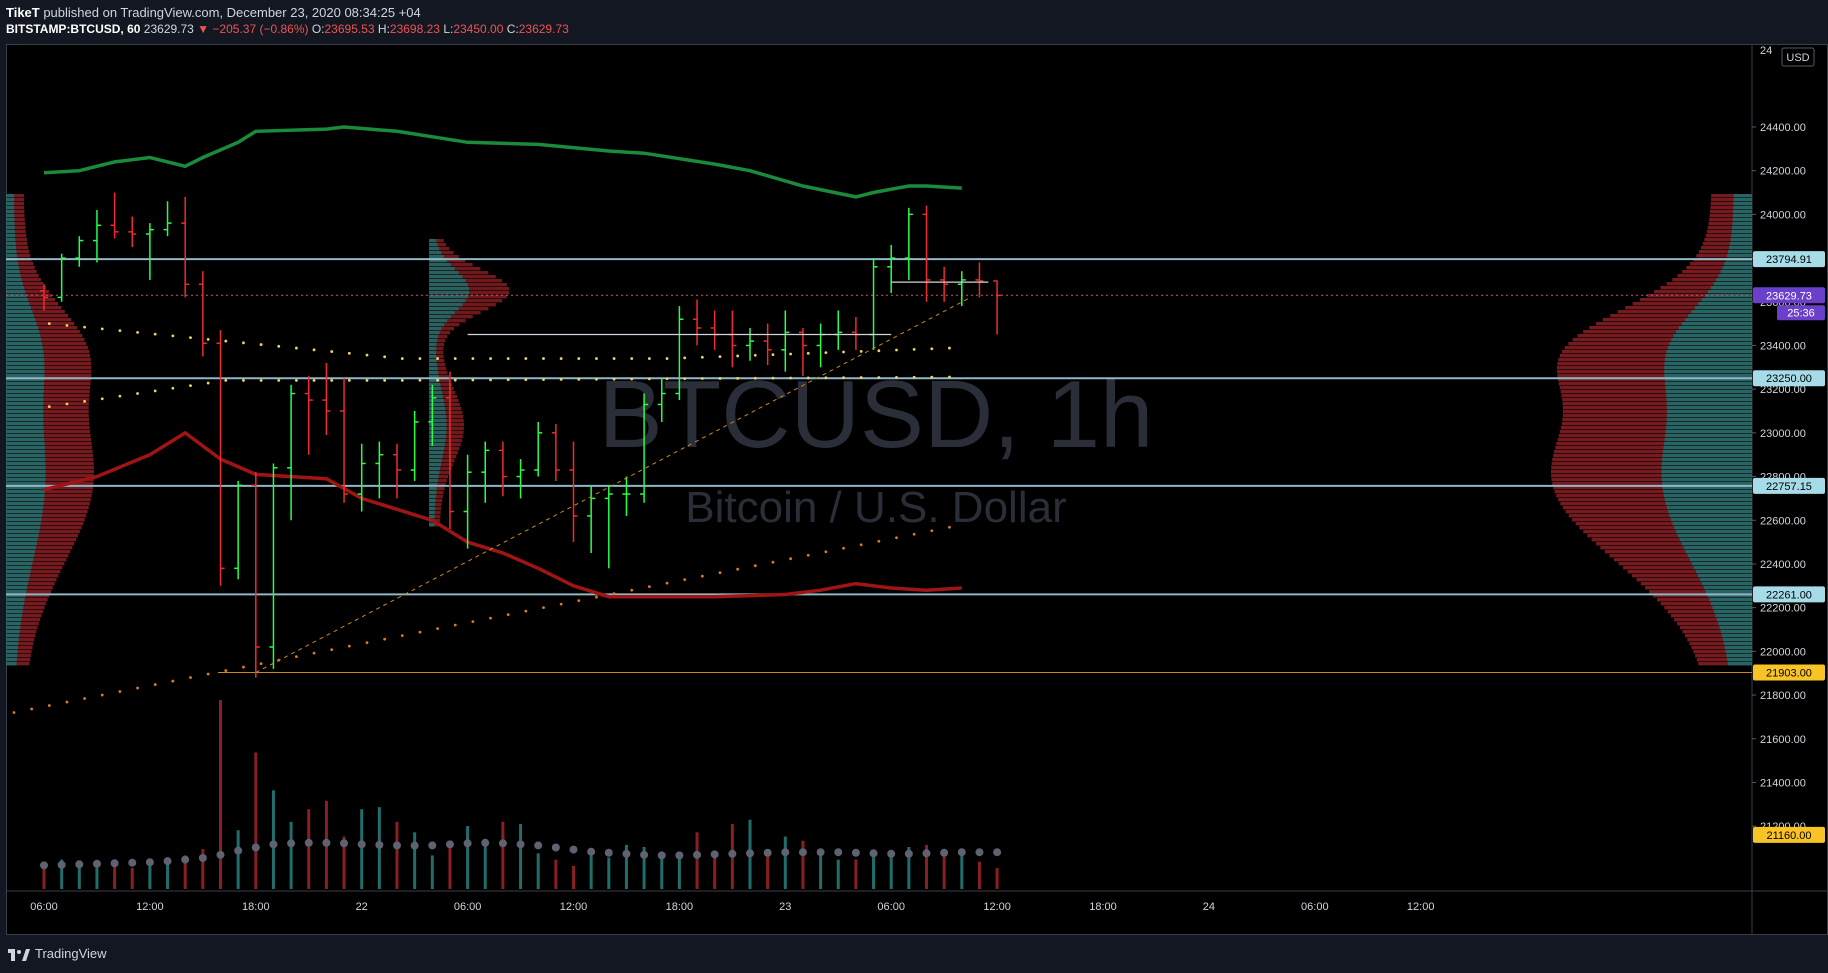  I want to click on countdown-text: 25:36, so click(1801, 313).